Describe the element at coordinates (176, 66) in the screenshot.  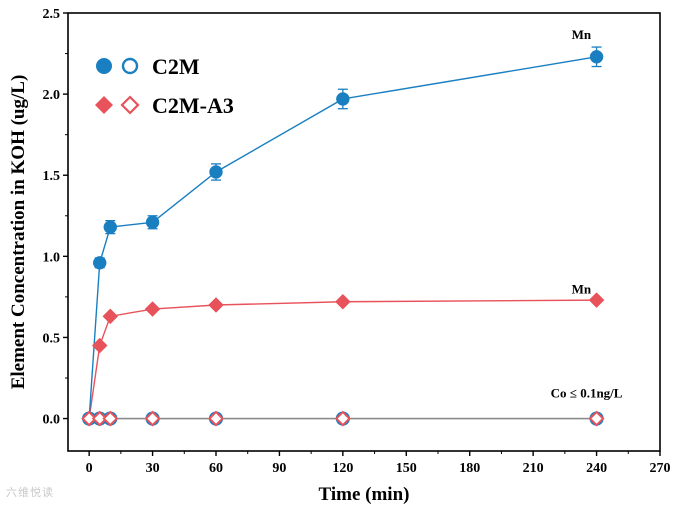
I see `legend-label-c2m: C2M` at that location.